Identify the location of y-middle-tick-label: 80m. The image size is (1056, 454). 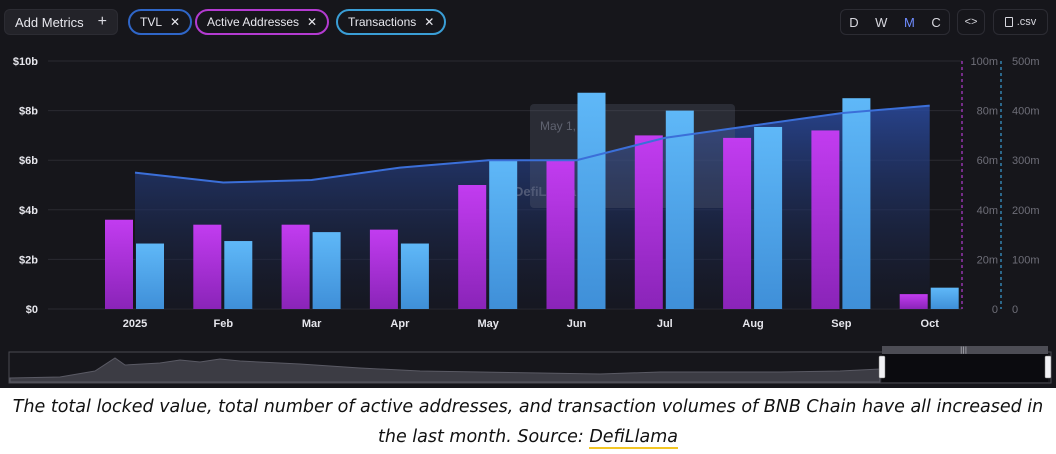
(987, 112).